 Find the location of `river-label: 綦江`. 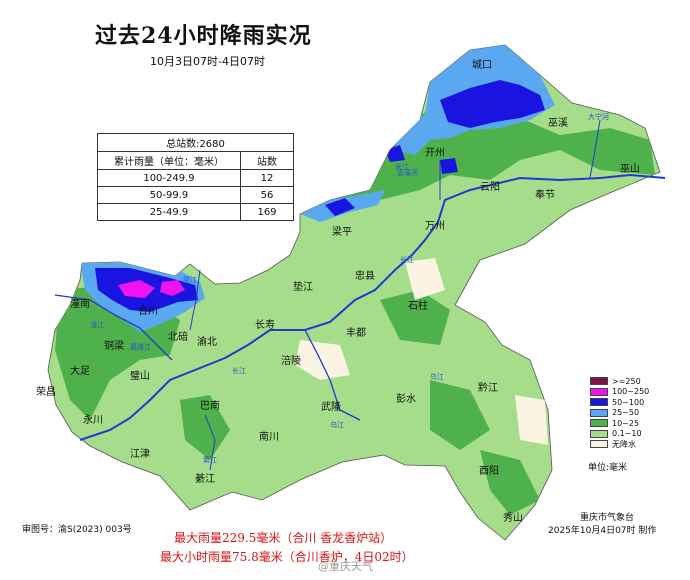

river-label: 綦江 is located at coordinates (210, 460).